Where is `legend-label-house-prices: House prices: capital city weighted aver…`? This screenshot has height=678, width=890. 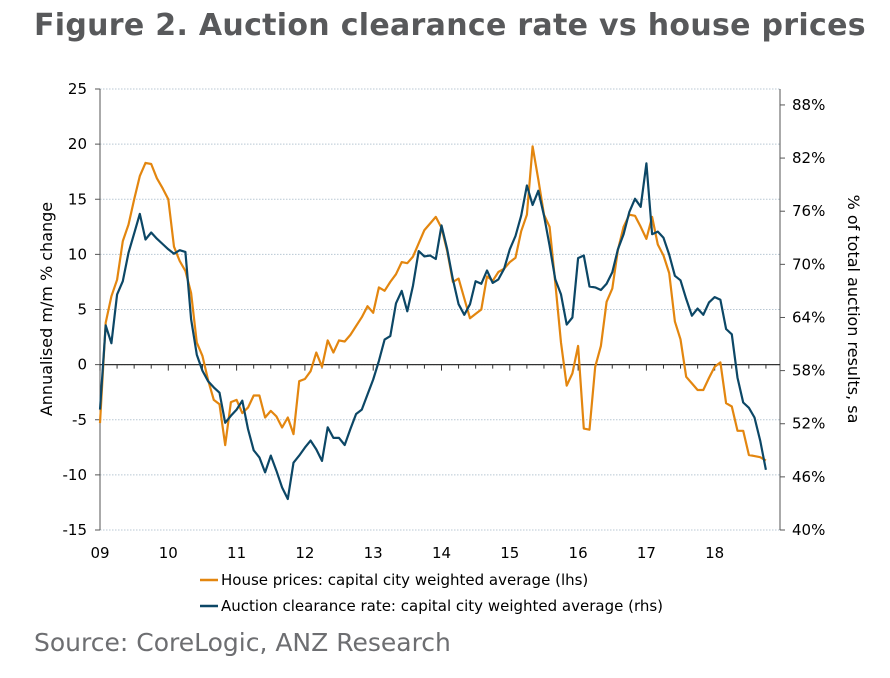 legend-label-house-prices: House prices: capital city weighted aver… is located at coordinates (404, 580).